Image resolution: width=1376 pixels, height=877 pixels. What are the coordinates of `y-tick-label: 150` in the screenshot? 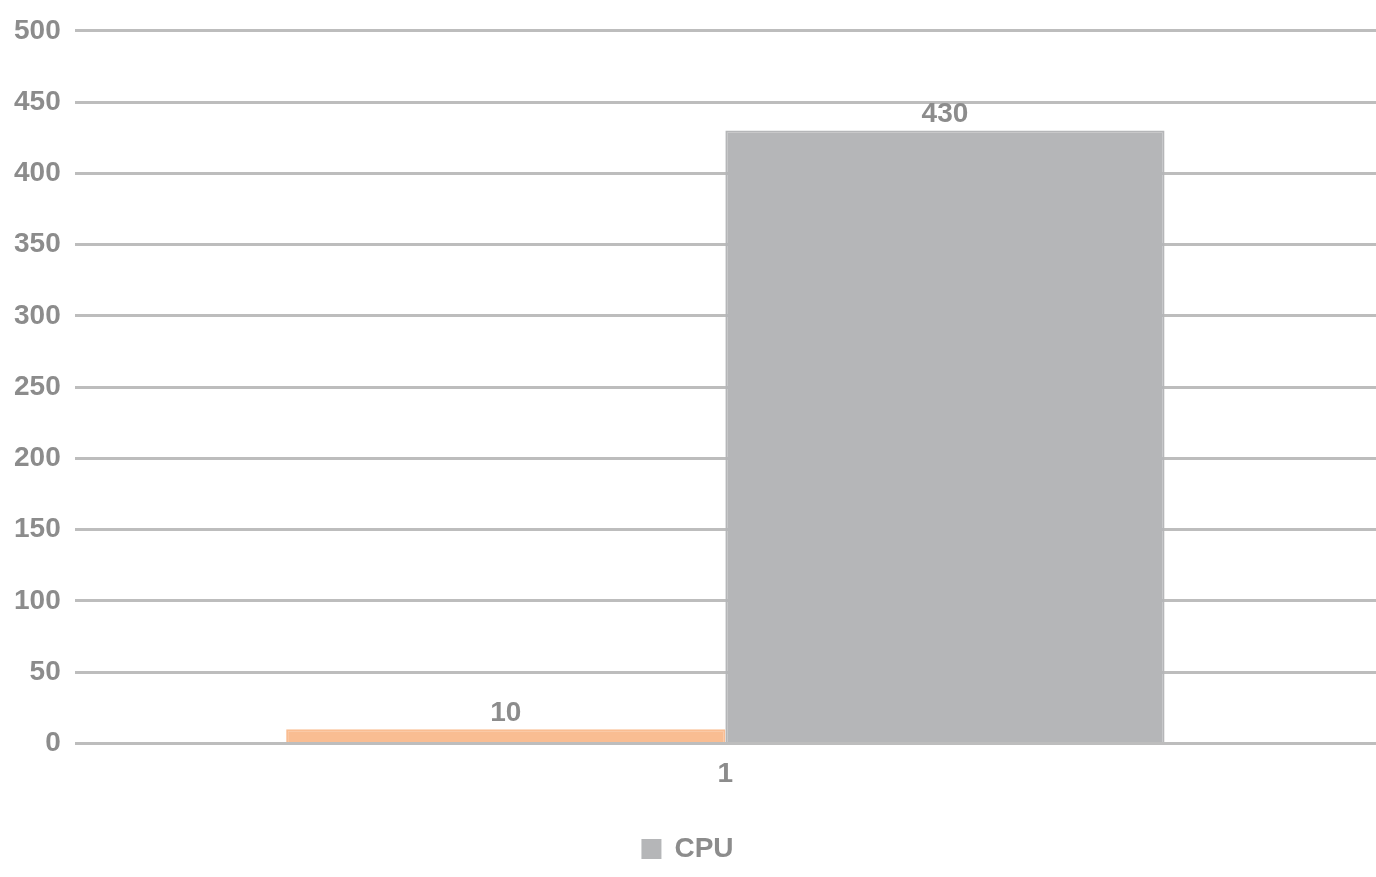 It's located at (37, 528).